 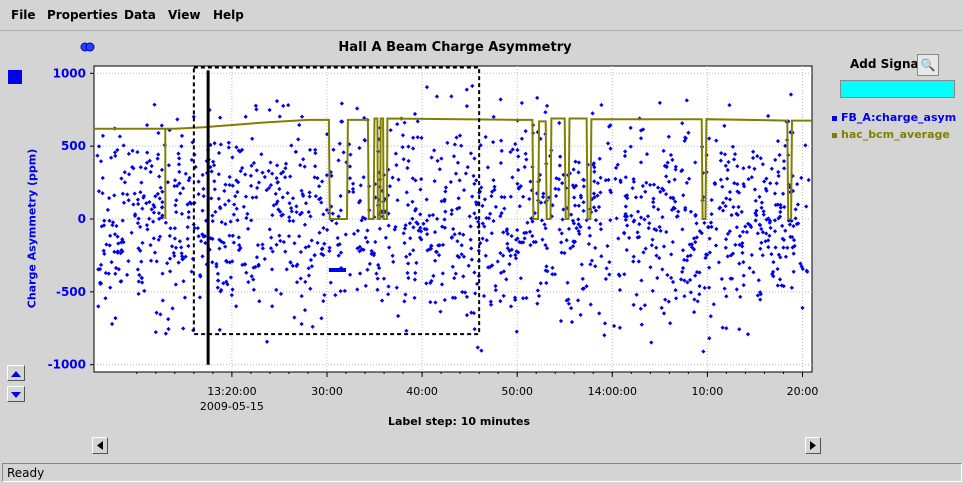 What do you see at coordinates (88, 47) in the screenshot?
I see `zoom-reset-icon` at bounding box center [88, 47].